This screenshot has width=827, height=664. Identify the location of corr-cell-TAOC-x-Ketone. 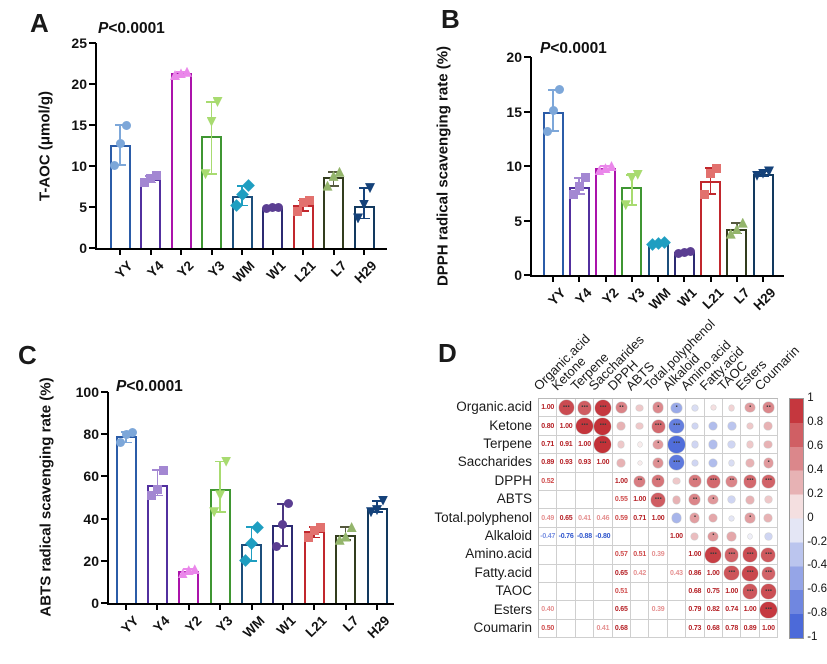
(566, 592).